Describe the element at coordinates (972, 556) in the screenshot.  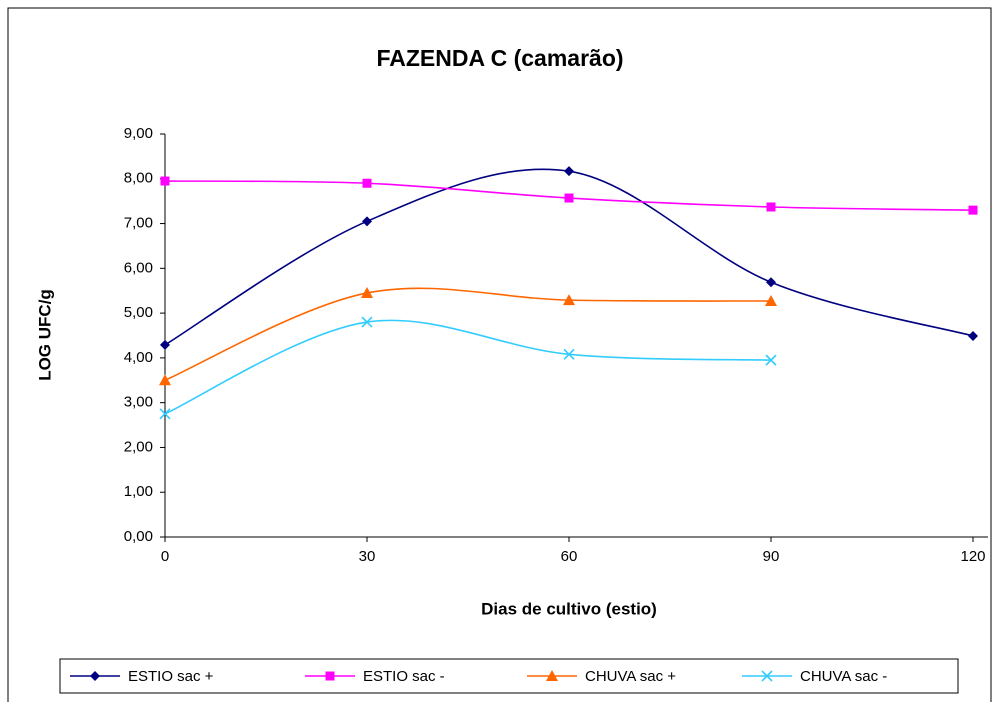
I see `x-tick-label: 120` at that location.